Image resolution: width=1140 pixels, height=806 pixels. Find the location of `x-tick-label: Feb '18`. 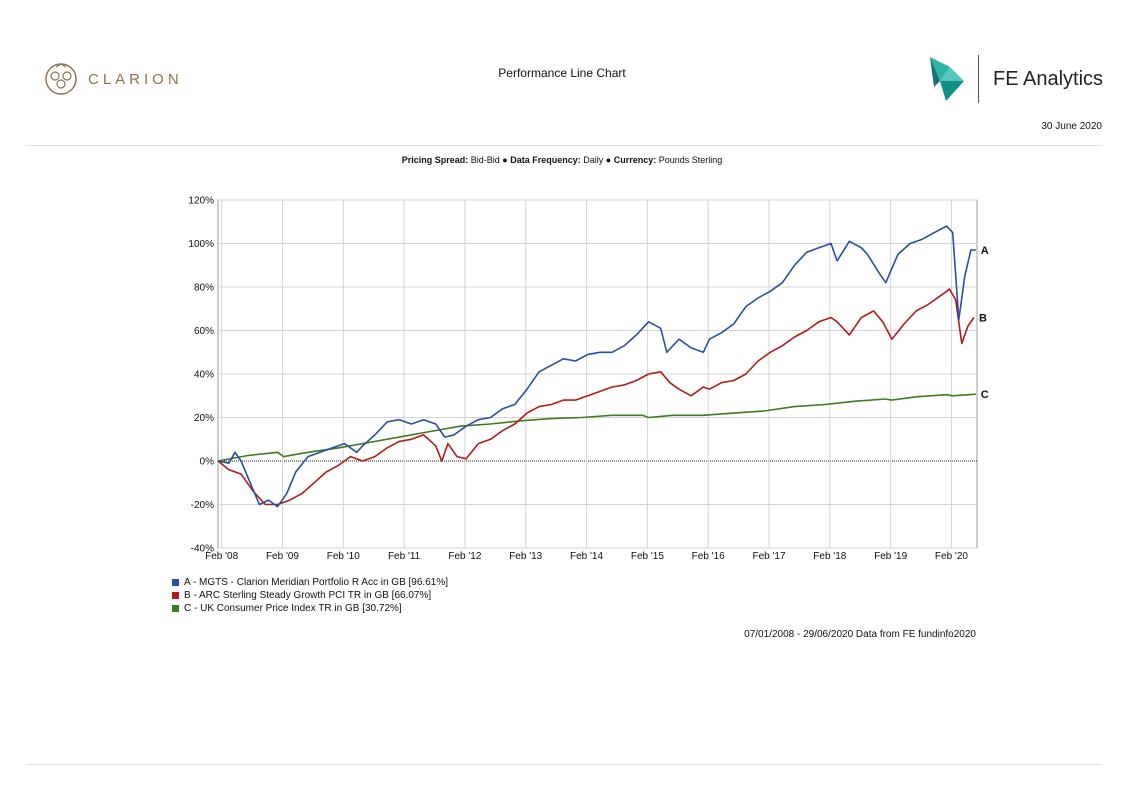

x-tick-label: Feb '18 is located at coordinates (829, 556).